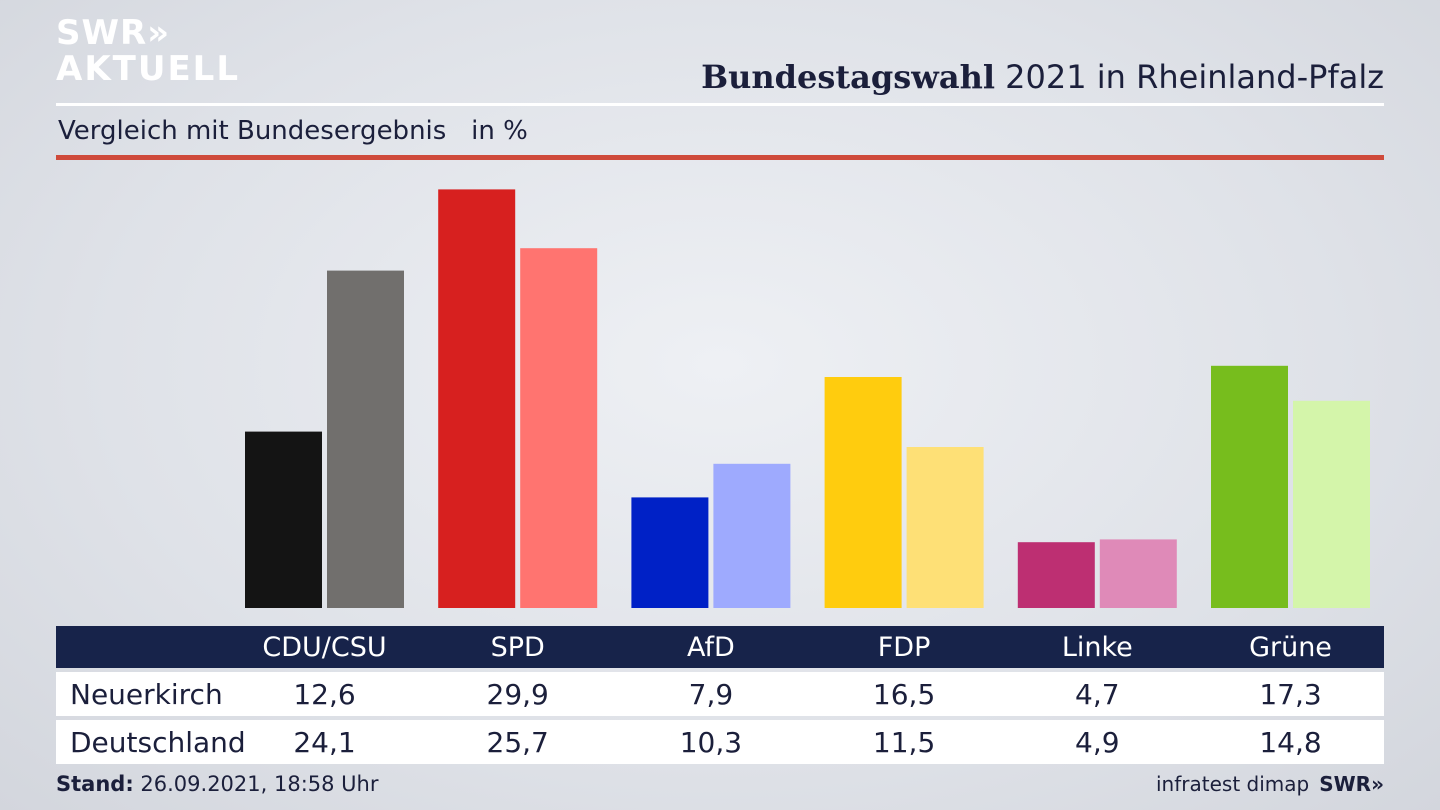 The height and width of the screenshot is (810, 1440). Describe the element at coordinates (1097, 694) in the screenshot. I see `data-label: 4,7` at that location.